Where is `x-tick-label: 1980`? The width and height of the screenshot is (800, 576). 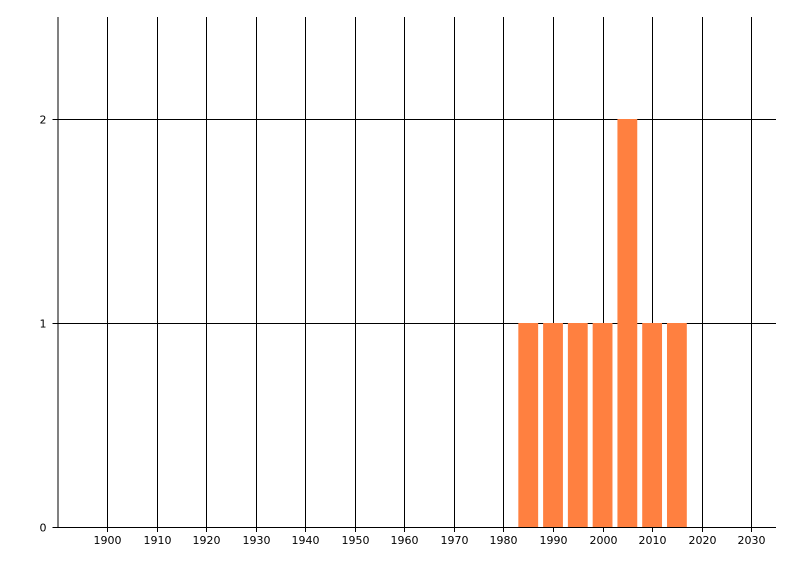 x-tick-label: 1980 is located at coordinates (504, 540).